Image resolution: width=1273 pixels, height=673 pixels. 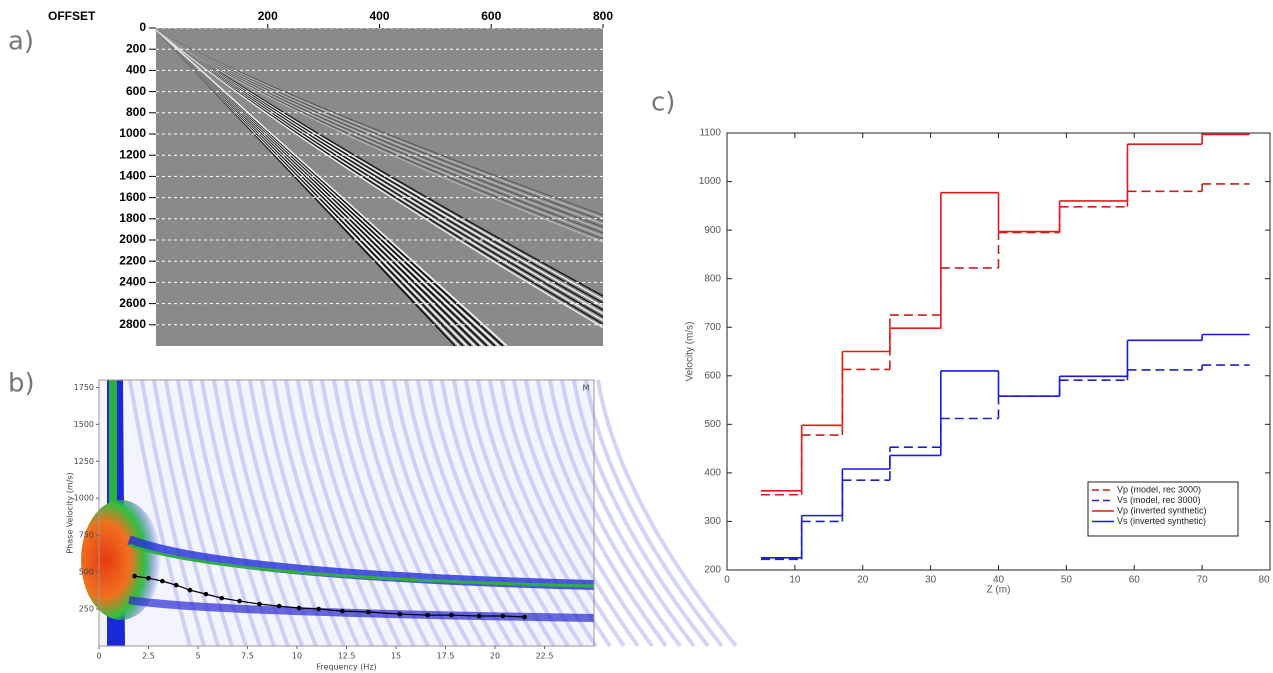 I want to click on x-tick-label: 20, so click(x=495, y=656).